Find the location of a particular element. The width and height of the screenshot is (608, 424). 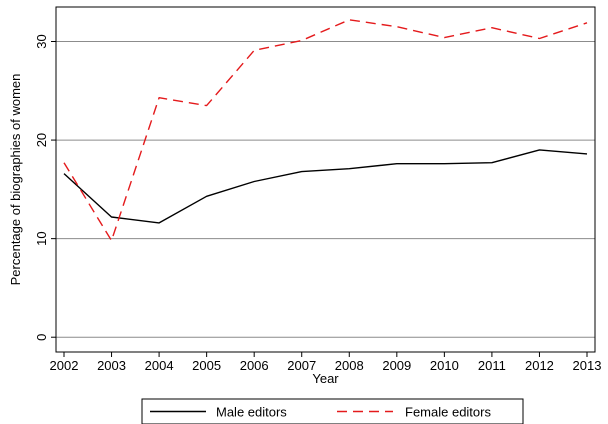

x-tick-label: 2007 is located at coordinates (301, 365).